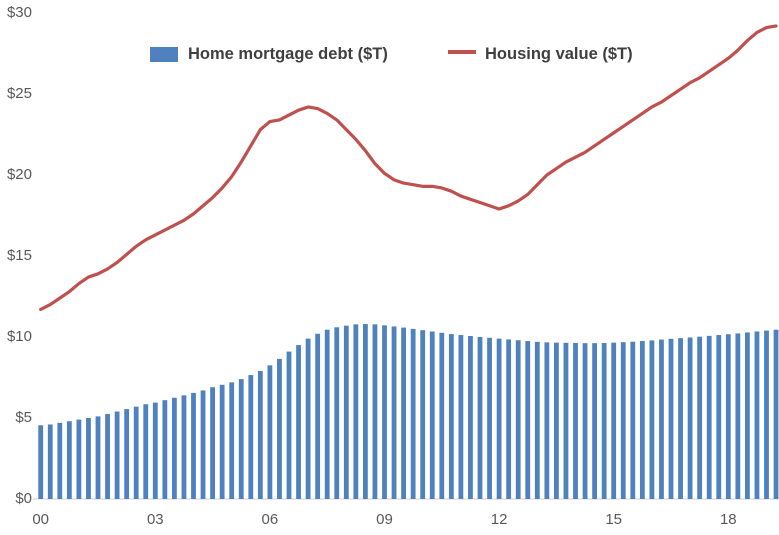 The width and height of the screenshot is (779, 535). What do you see at coordinates (19, 93) in the screenshot?
I see `y-axis-tick-label: $25` at bounding box center [19, 93].